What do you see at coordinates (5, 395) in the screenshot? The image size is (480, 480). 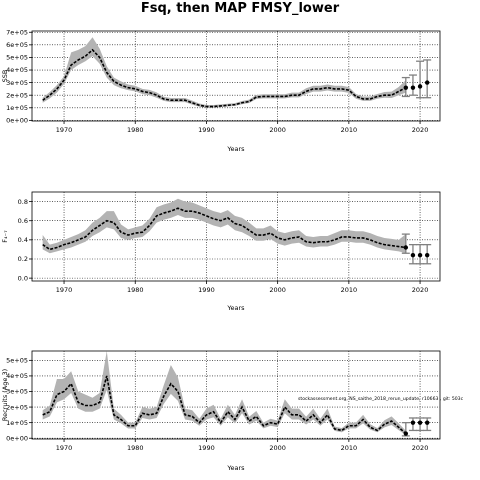 I see `y-axis-label: Recruits (Age 3)` at bounding box center [5, 395].